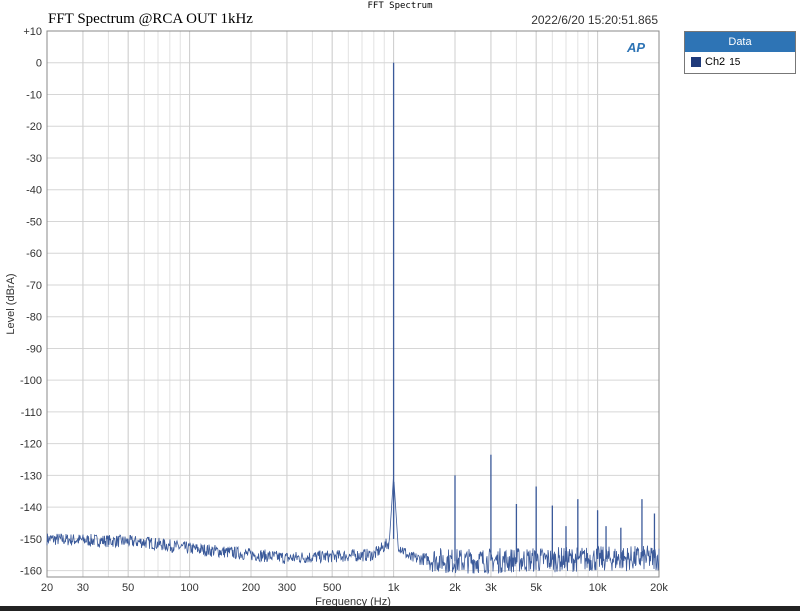  Describe the element at coordinates (34, 127) in the screenshot. I see `y-tick-label: -20` at that location.